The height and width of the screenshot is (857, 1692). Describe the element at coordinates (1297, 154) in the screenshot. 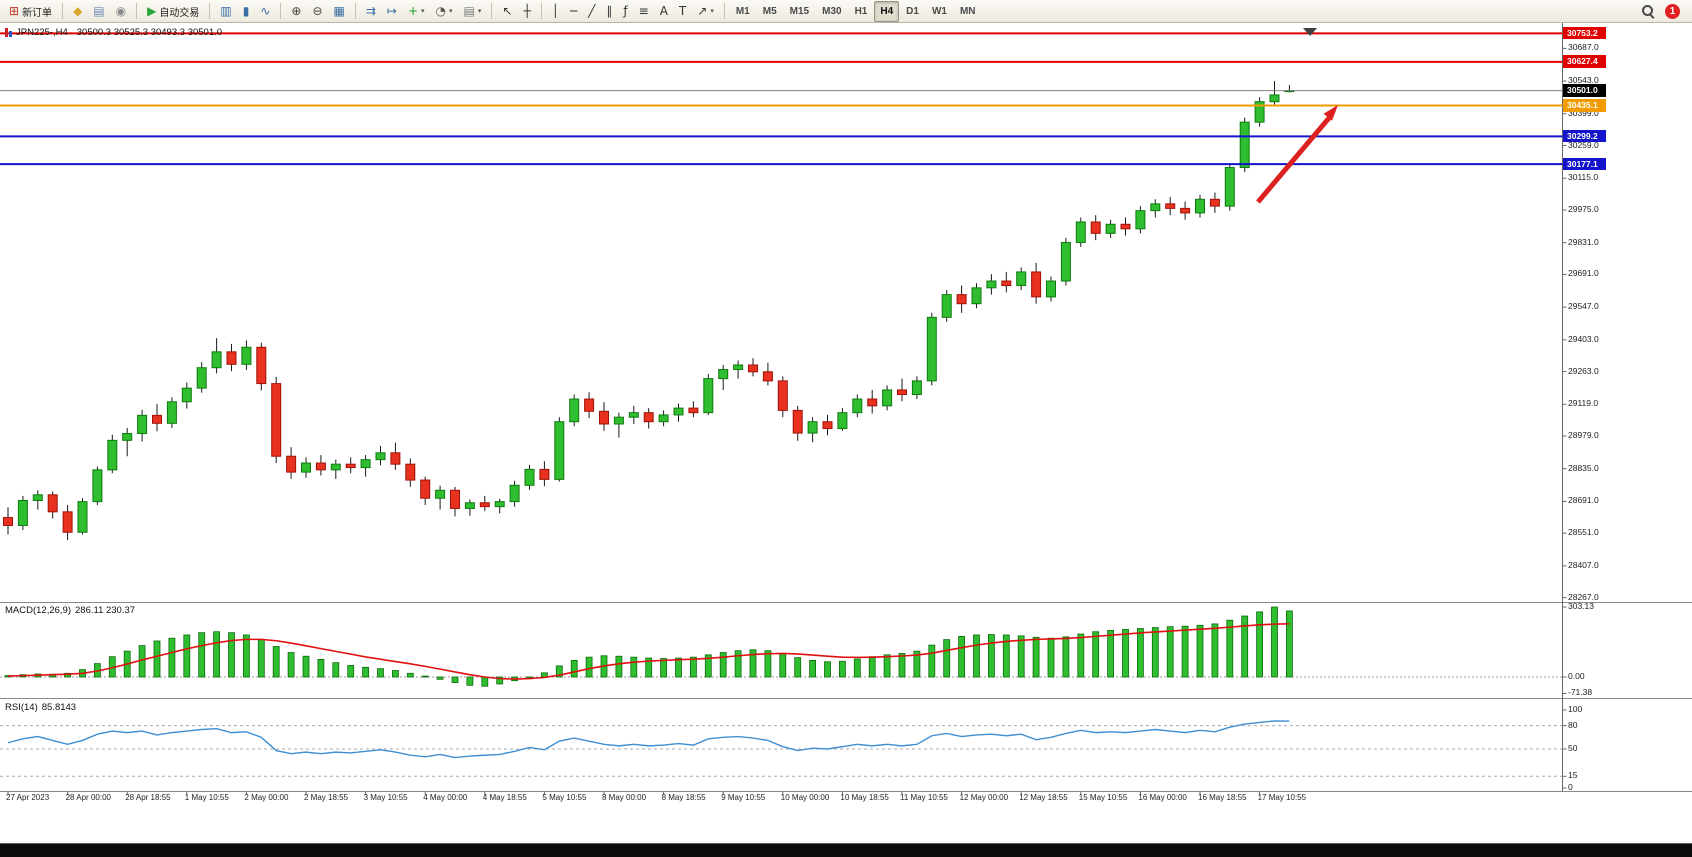

I see `trend-arrow-annotation` at that location.